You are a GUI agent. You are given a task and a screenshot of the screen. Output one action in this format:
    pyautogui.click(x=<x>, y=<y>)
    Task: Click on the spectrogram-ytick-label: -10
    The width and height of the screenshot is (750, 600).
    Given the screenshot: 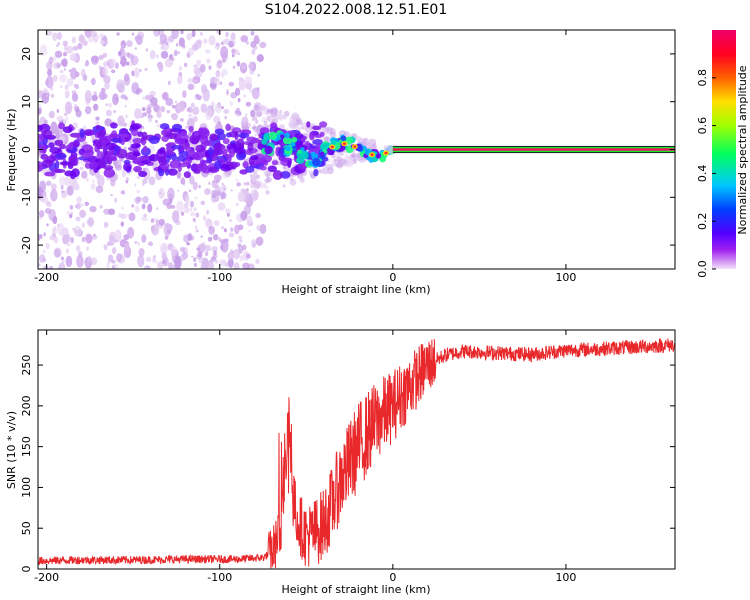 What is the action you would take?
    pyautogui.click(x=26, y=197)
    